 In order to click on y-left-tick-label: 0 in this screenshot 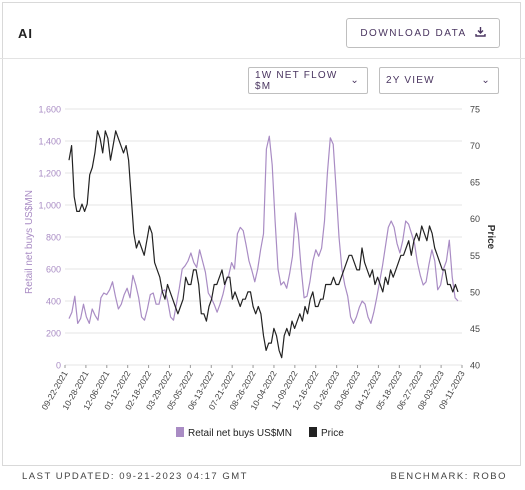, I will do `click(58, 366)`.